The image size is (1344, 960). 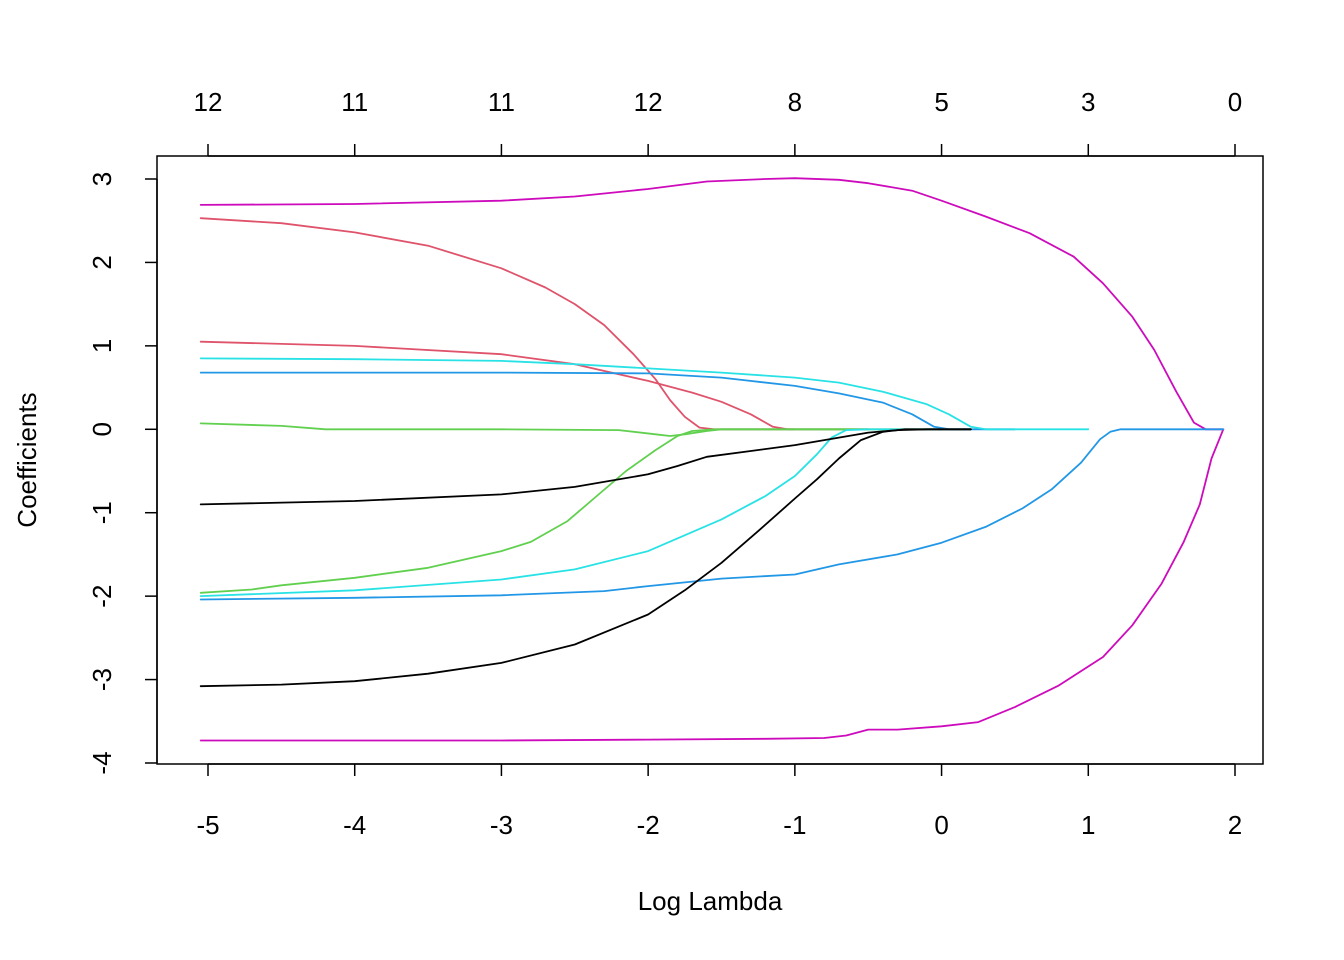 What do you see at coordinates (1088, 102) in the screenshot?
I see `top-tick-label: 3` at bounding box center [1088, 102].